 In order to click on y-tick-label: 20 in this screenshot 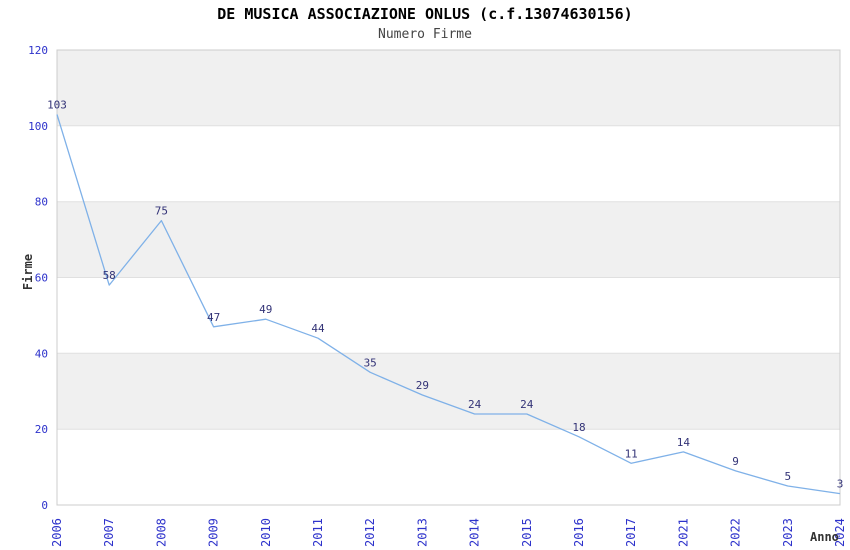, I will do `click(41, 429)`.